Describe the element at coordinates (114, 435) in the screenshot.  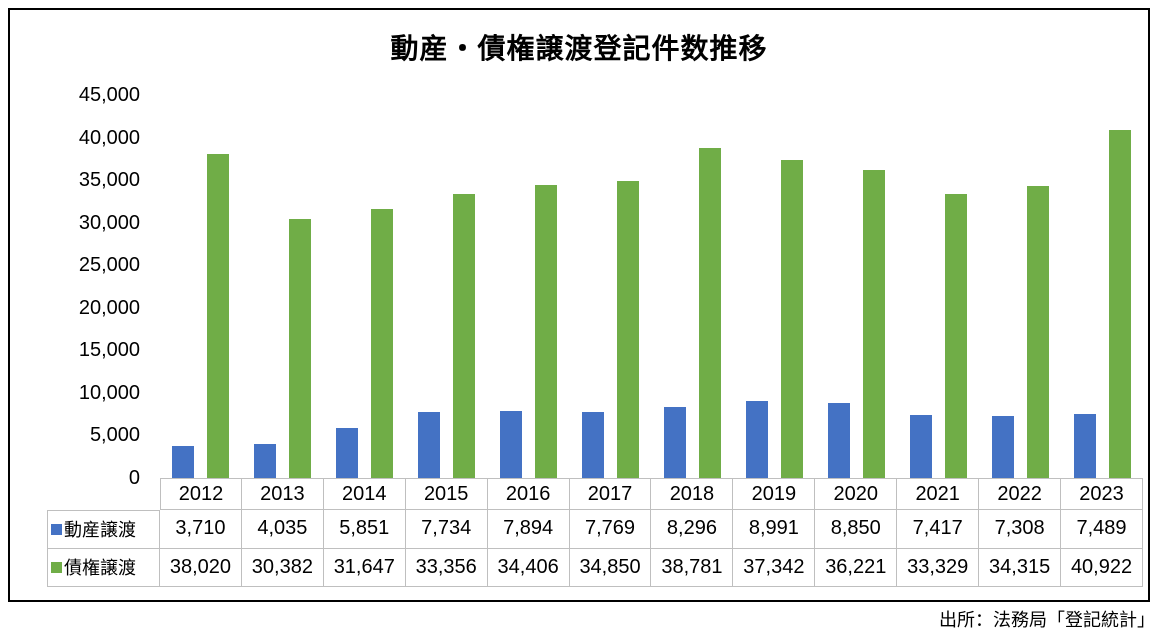
I see `y-tick-label: 5,000` at that location.